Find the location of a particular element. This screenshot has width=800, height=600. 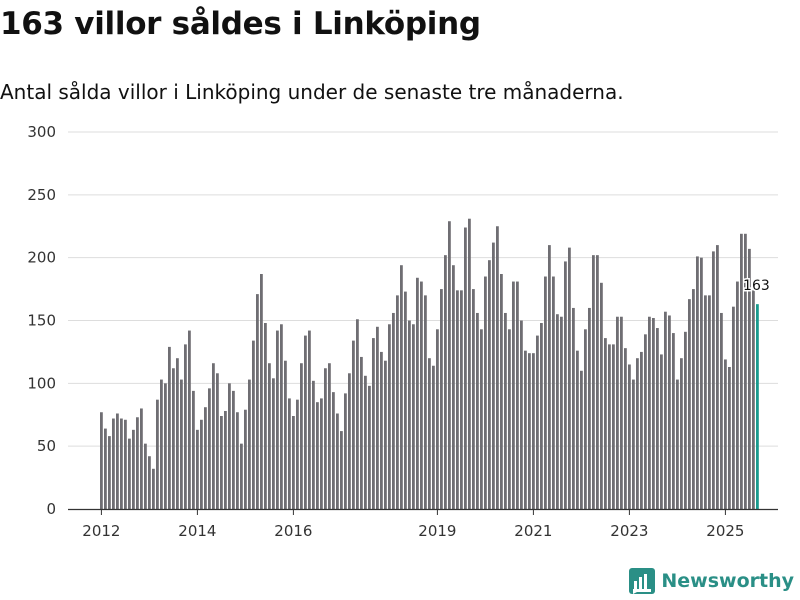

highlight-value-label: 163 is located at coordinates (756, 286).